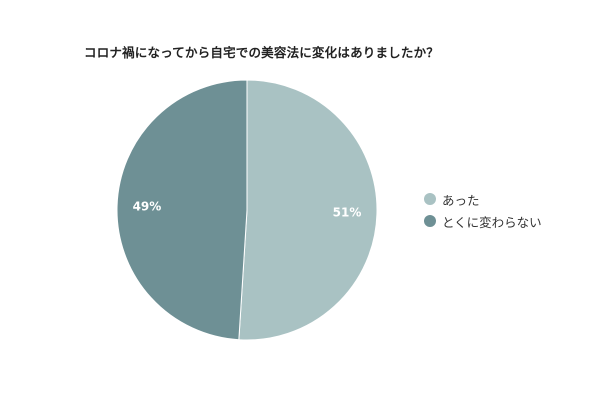 The width and height of the screenshot is (600, 400). What do you see at coordinates (492, 222) in the screenshot?
I see `legend-label-2: とくに変わらない` at bounding box center [492, 222].